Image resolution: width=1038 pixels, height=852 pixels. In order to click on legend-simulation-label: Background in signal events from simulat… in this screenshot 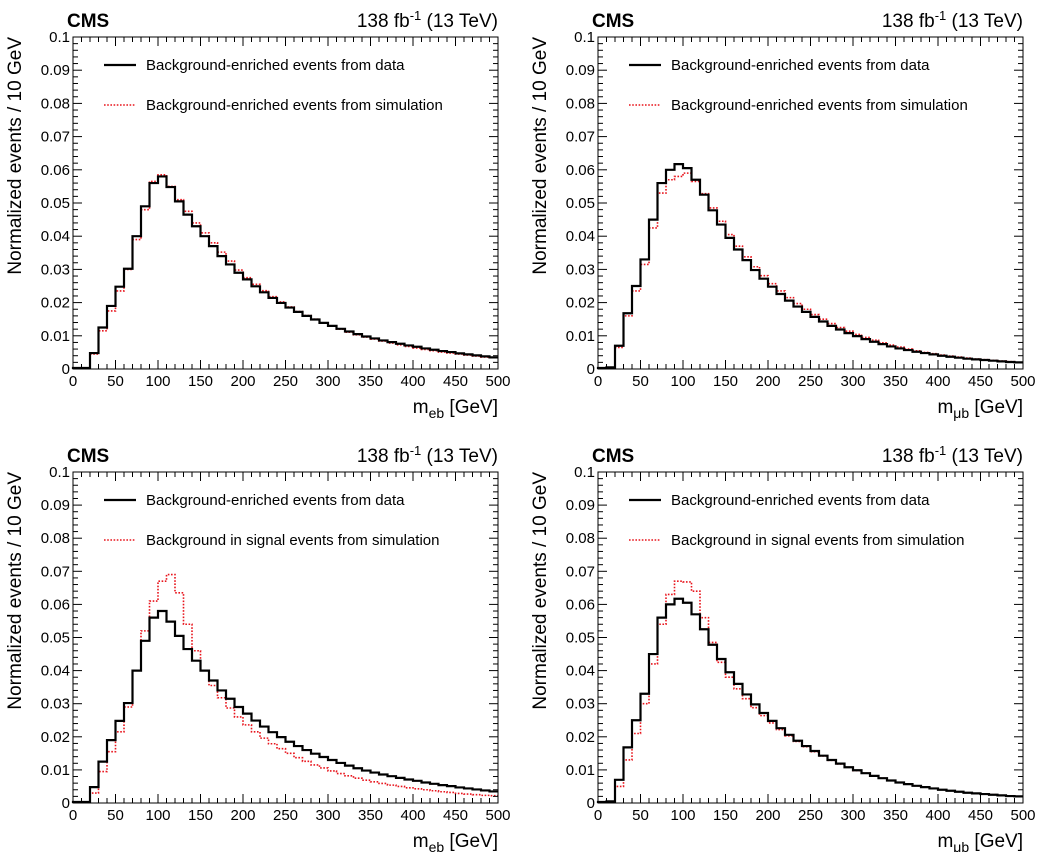, I will do `click(292, 540)`.